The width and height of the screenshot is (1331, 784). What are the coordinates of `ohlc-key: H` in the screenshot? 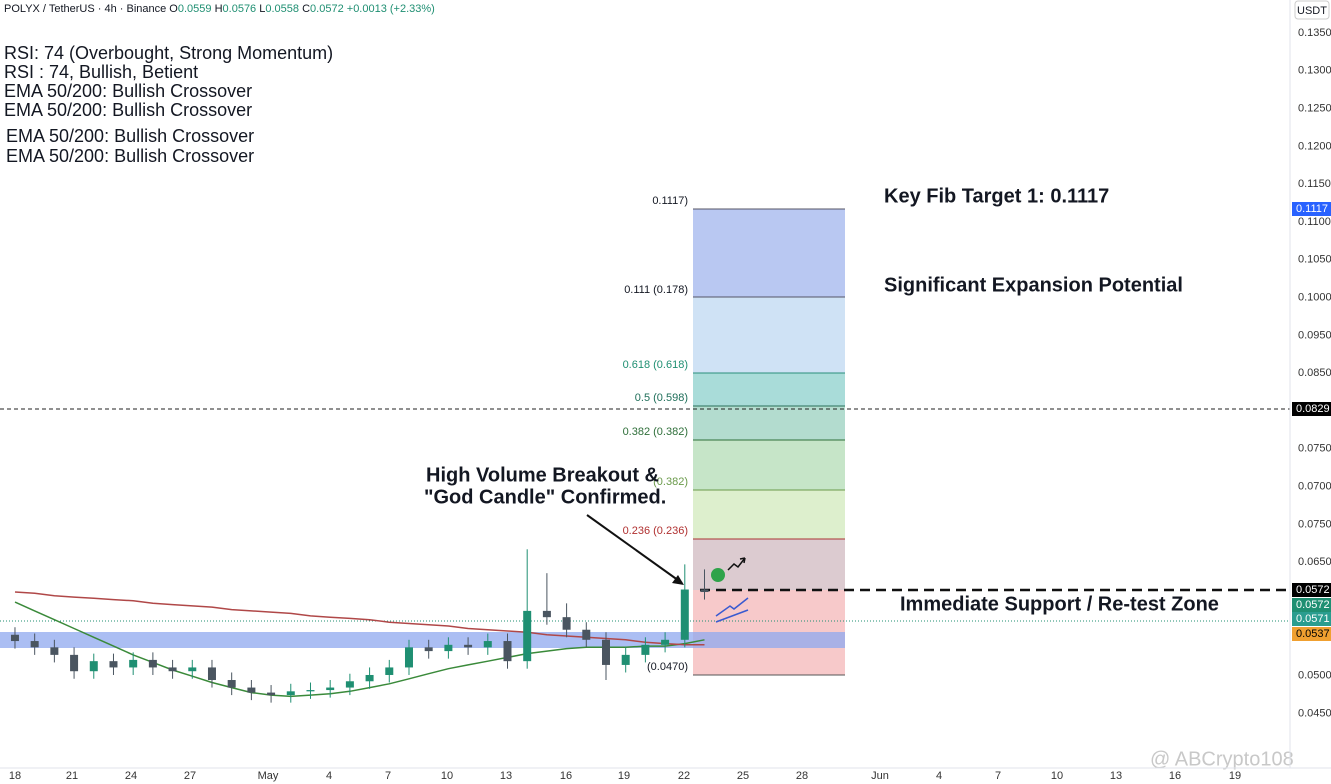 It's located at (219, 9).